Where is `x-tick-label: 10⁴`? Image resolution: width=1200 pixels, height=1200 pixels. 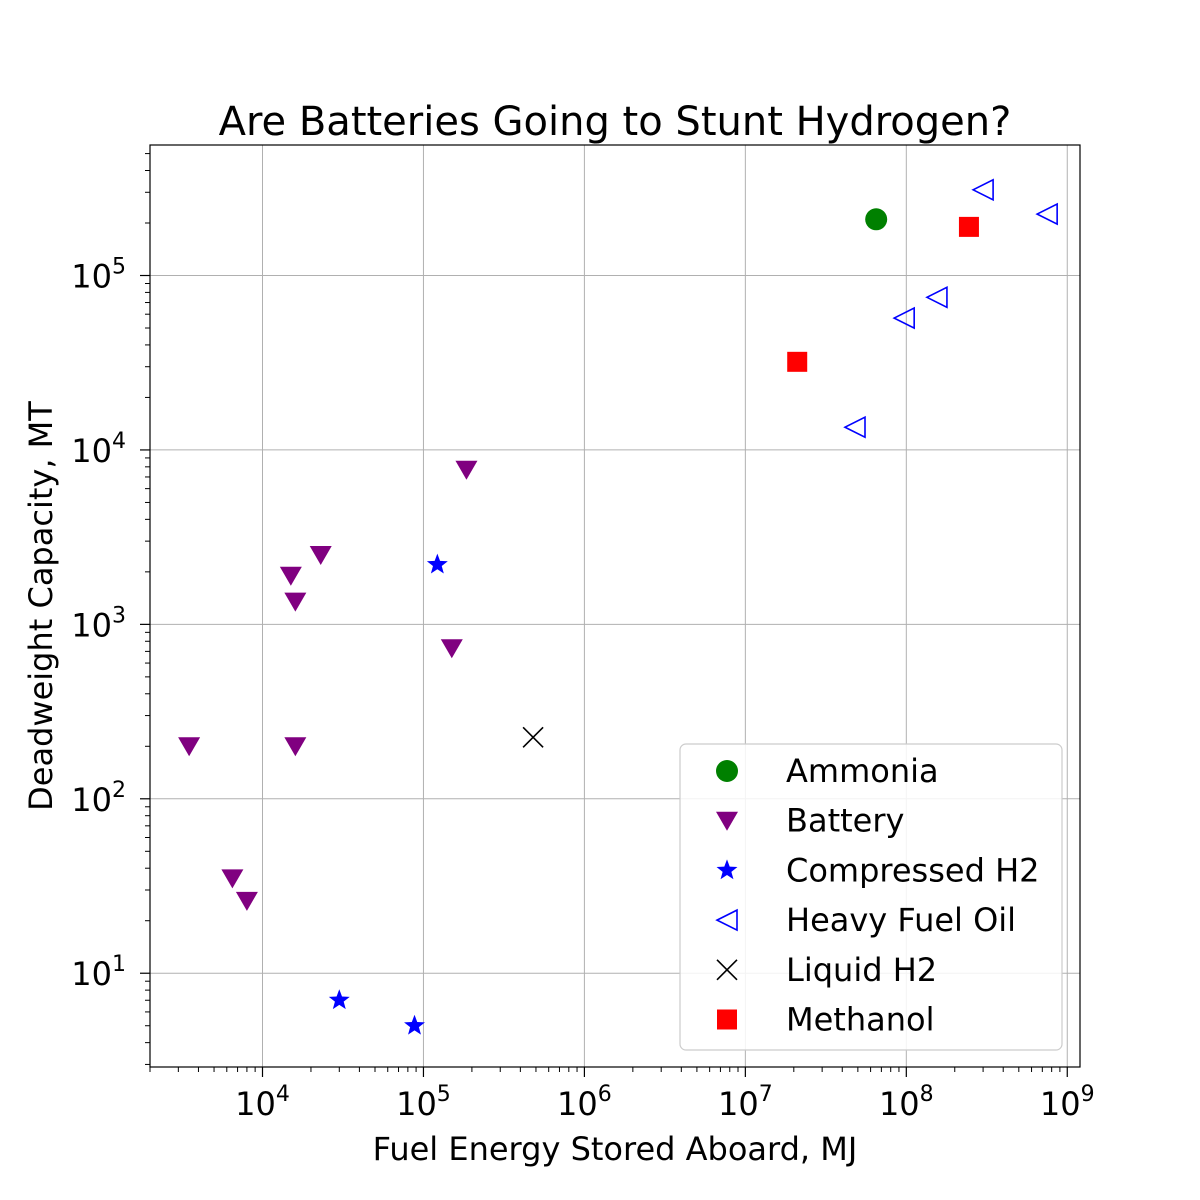 x-tick-label: 10⁴ is located at coordinates (262, 1102).